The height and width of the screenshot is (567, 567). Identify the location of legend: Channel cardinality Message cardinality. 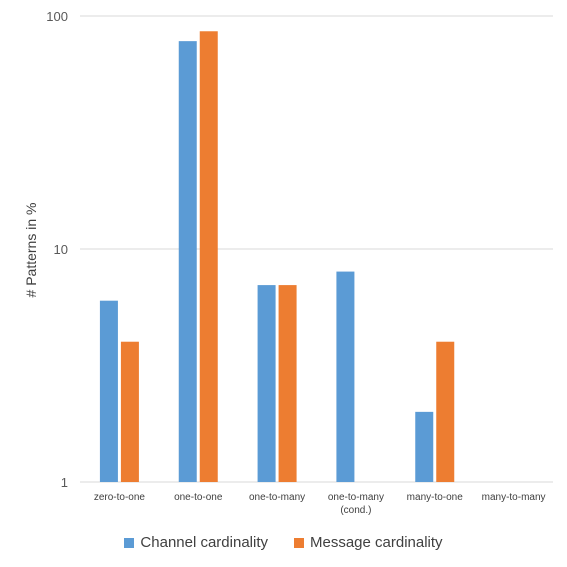
(283, 542).